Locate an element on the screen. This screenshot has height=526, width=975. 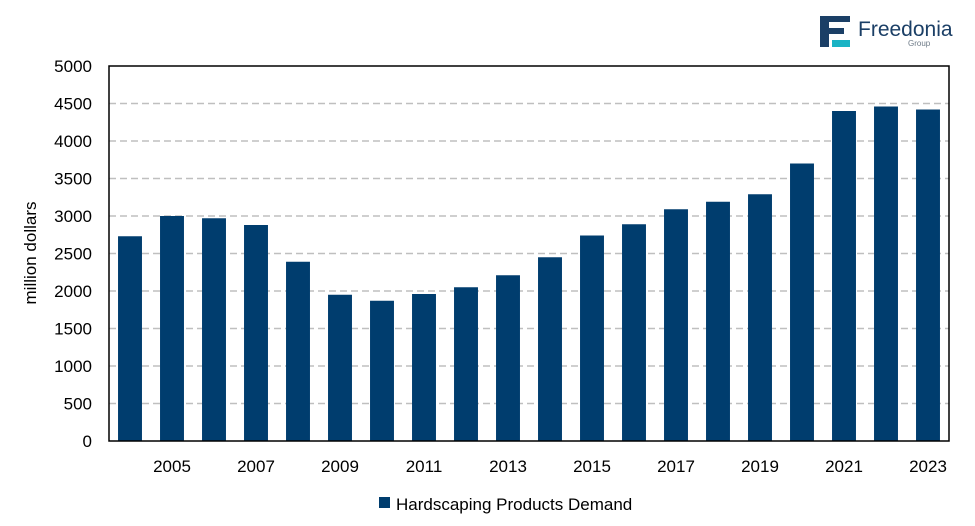
y-tick-label: 2500 is located at coordinates (73, 254).